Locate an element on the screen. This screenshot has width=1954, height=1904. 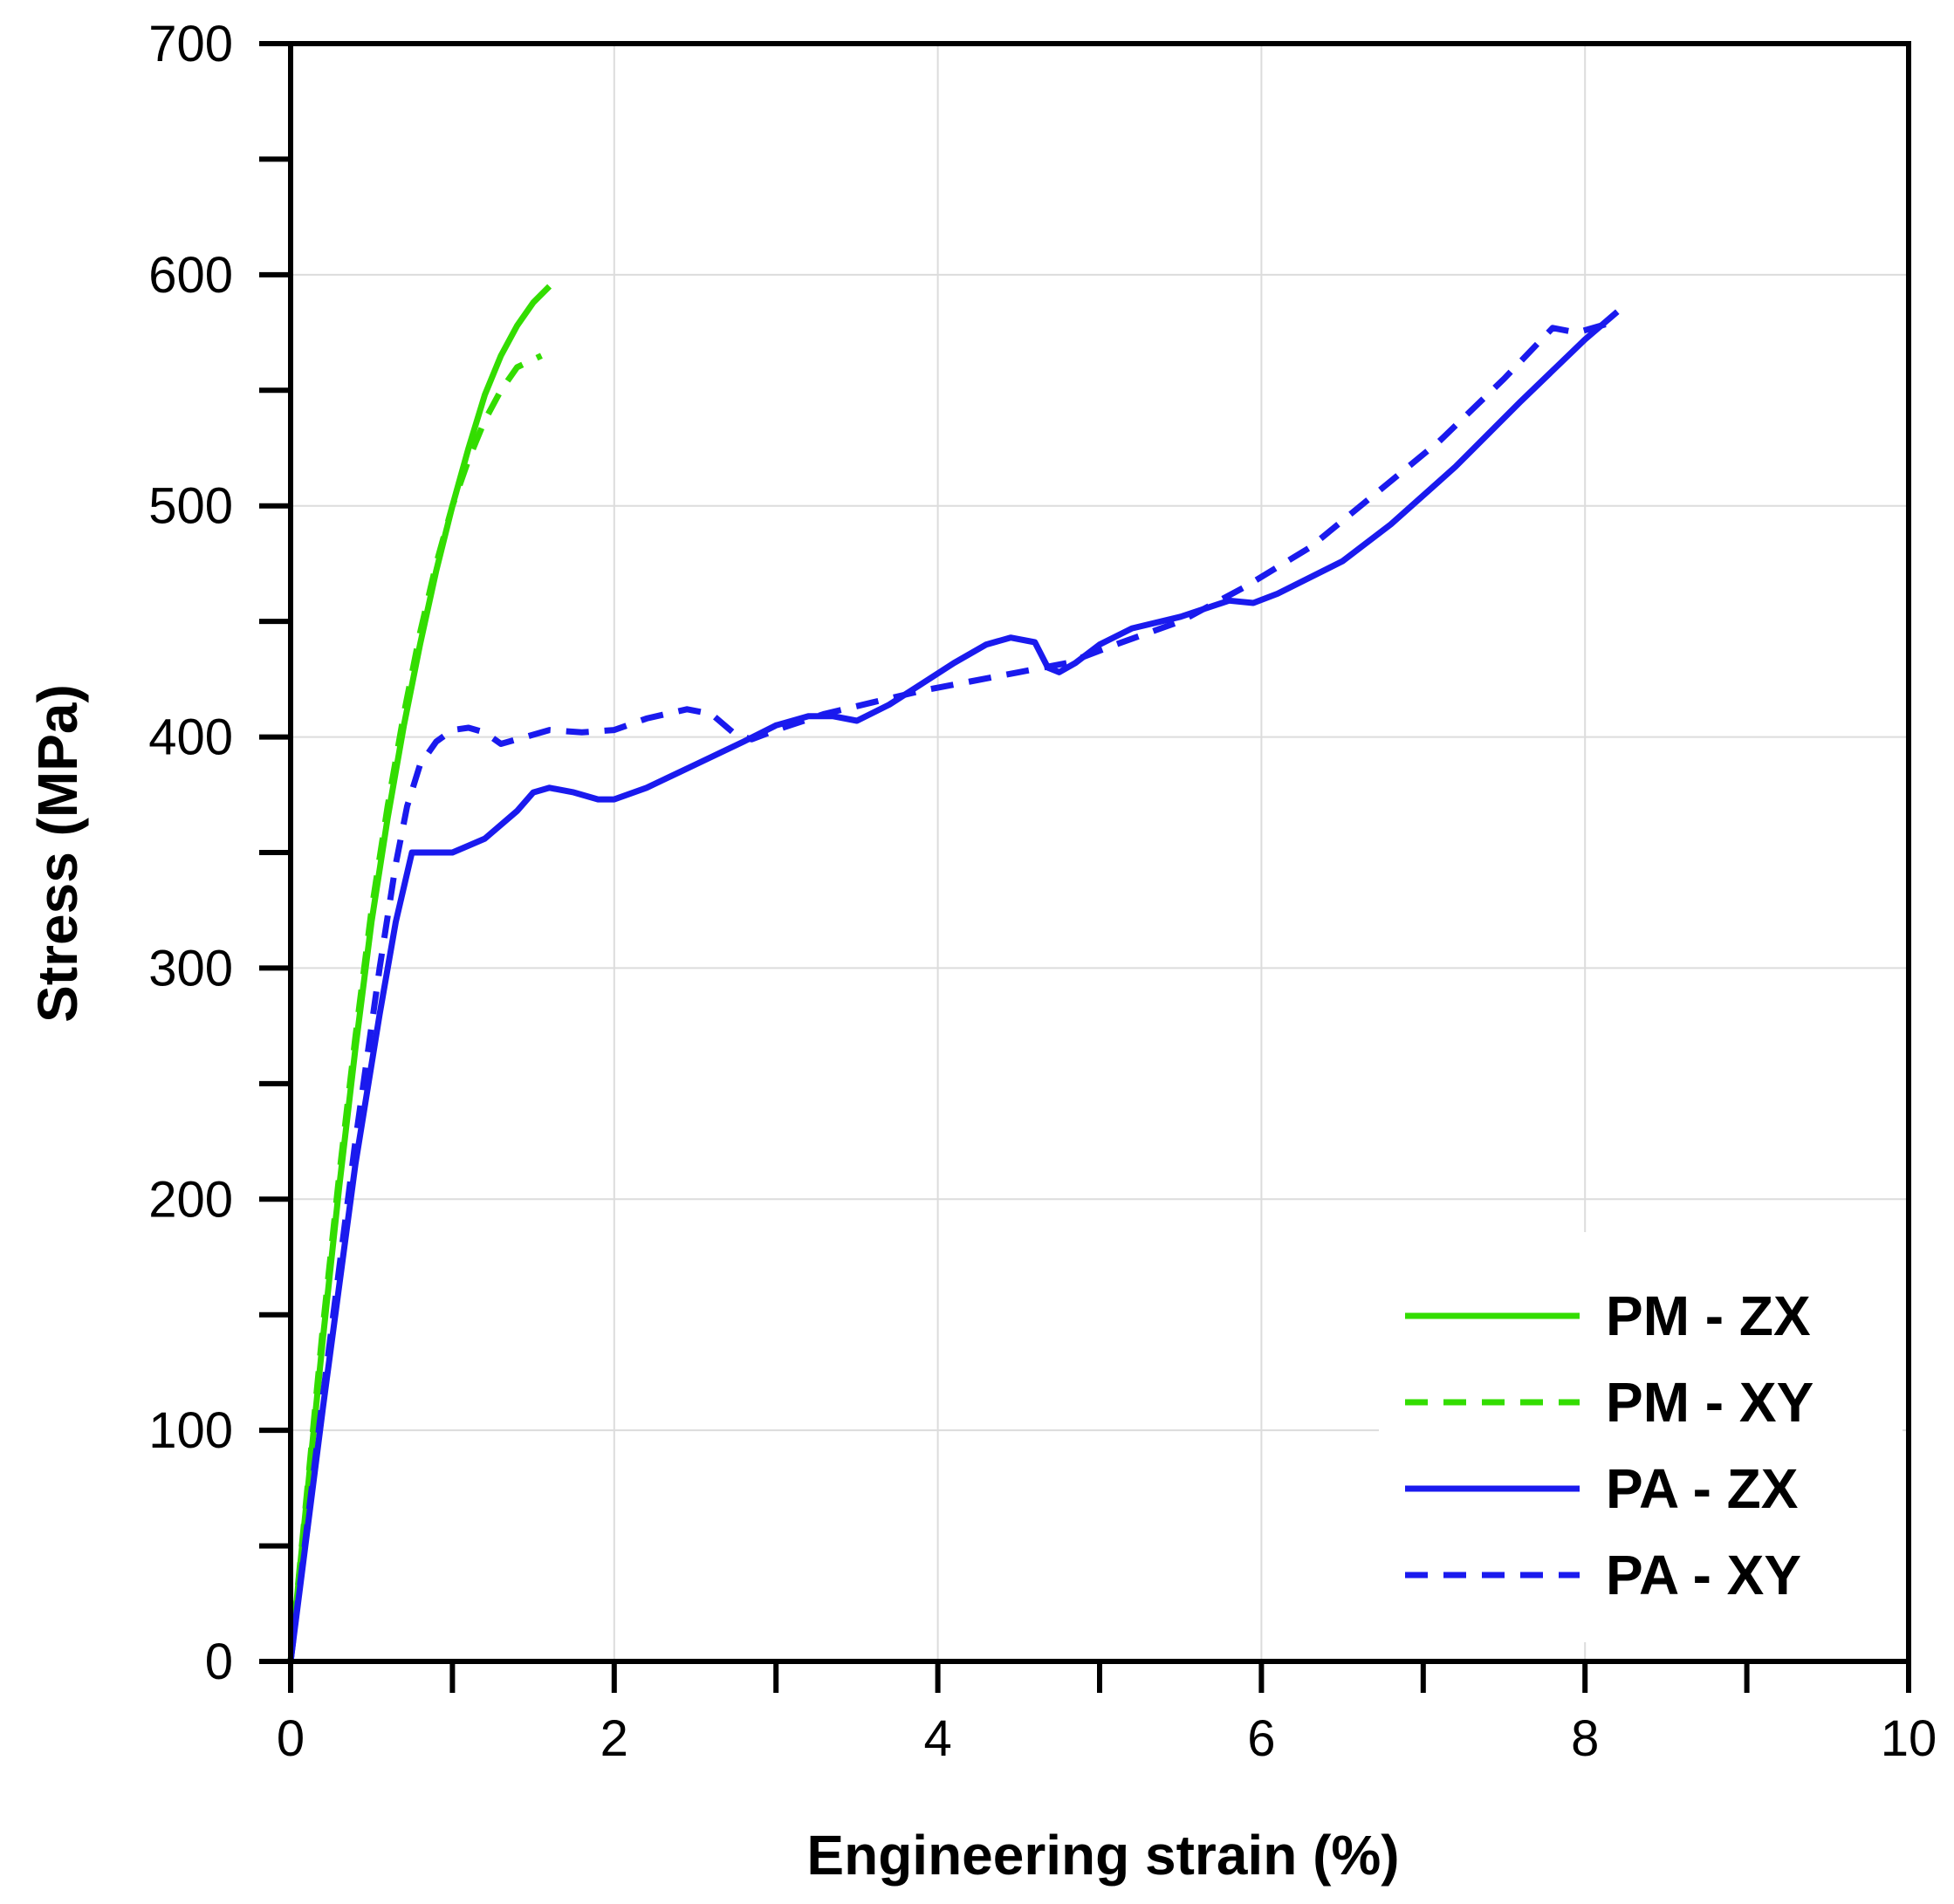
series-line-pm-zx is located at coordinates (419, 973).